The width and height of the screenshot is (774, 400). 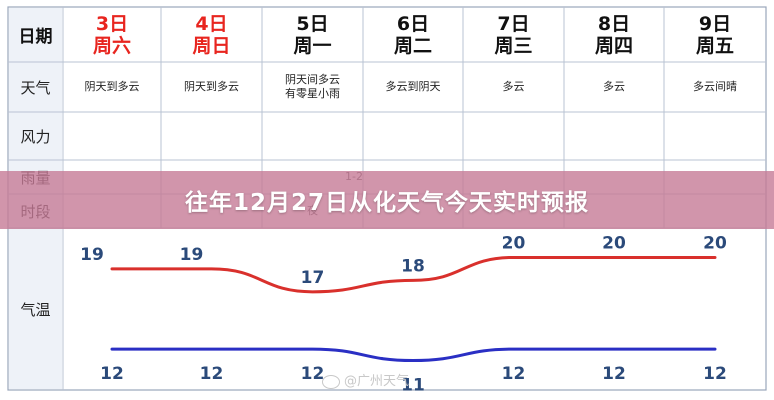 What do you see at coordinates (112, 23) in the screenshot?
I see `day-date: 3日` at bounding box center [112, 23].